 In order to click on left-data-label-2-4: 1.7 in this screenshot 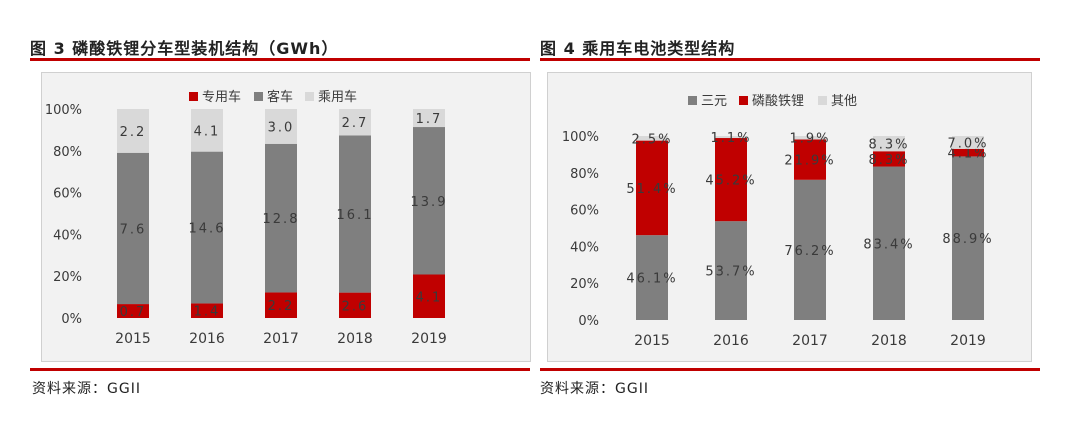, I will do `click(429, 119)`.